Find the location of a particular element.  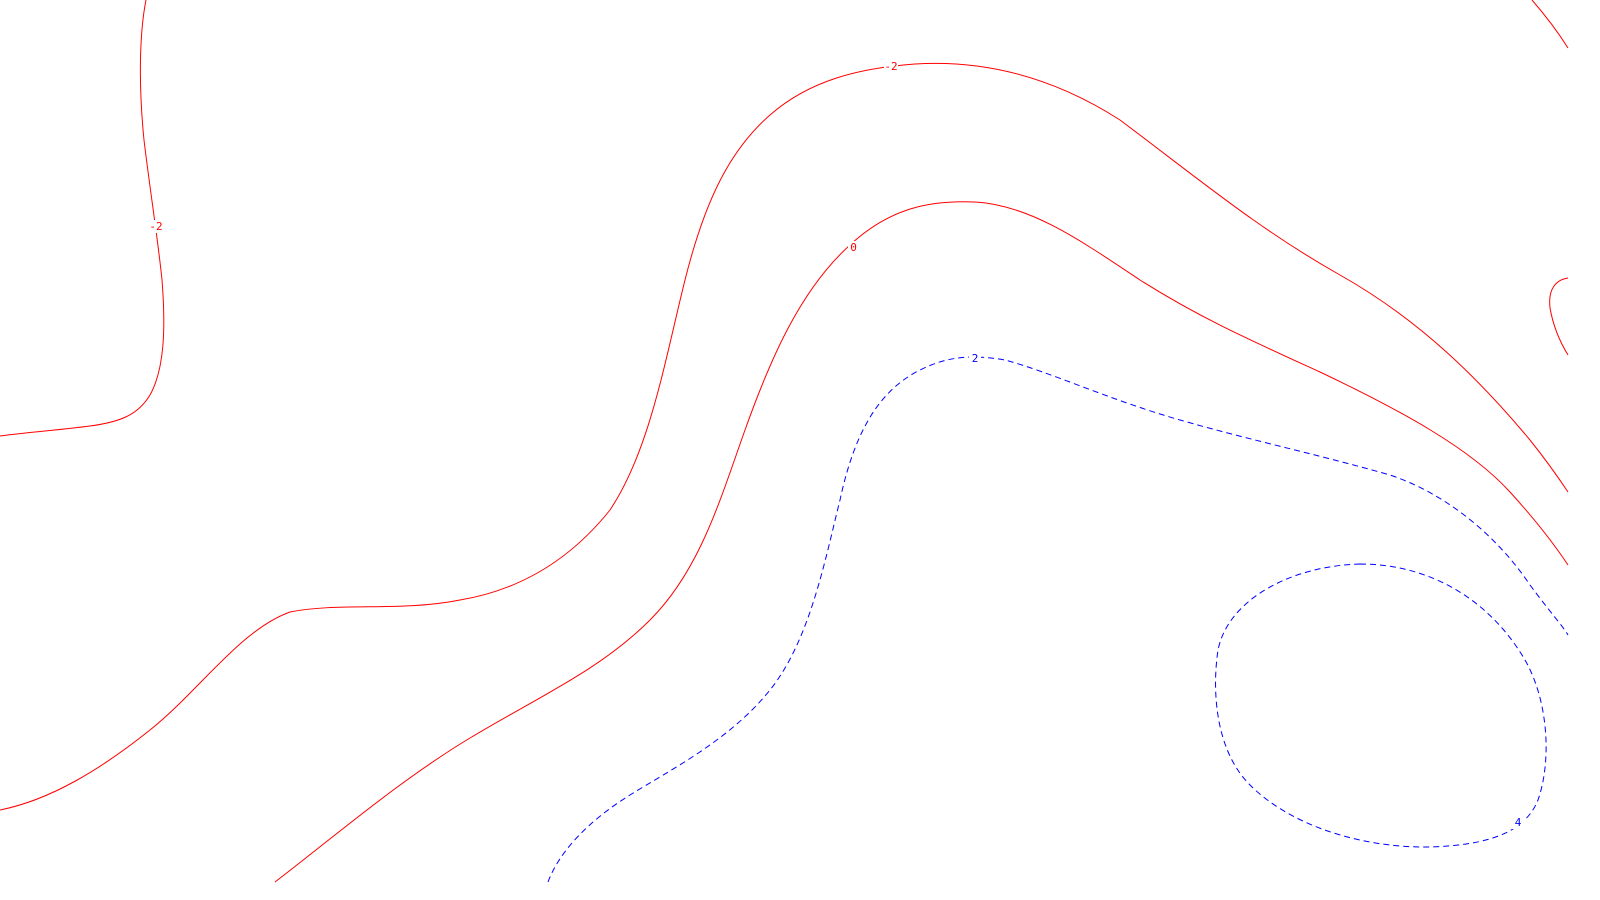

contour-label-neg2-main: -2 is located at coordinates (891, 66).